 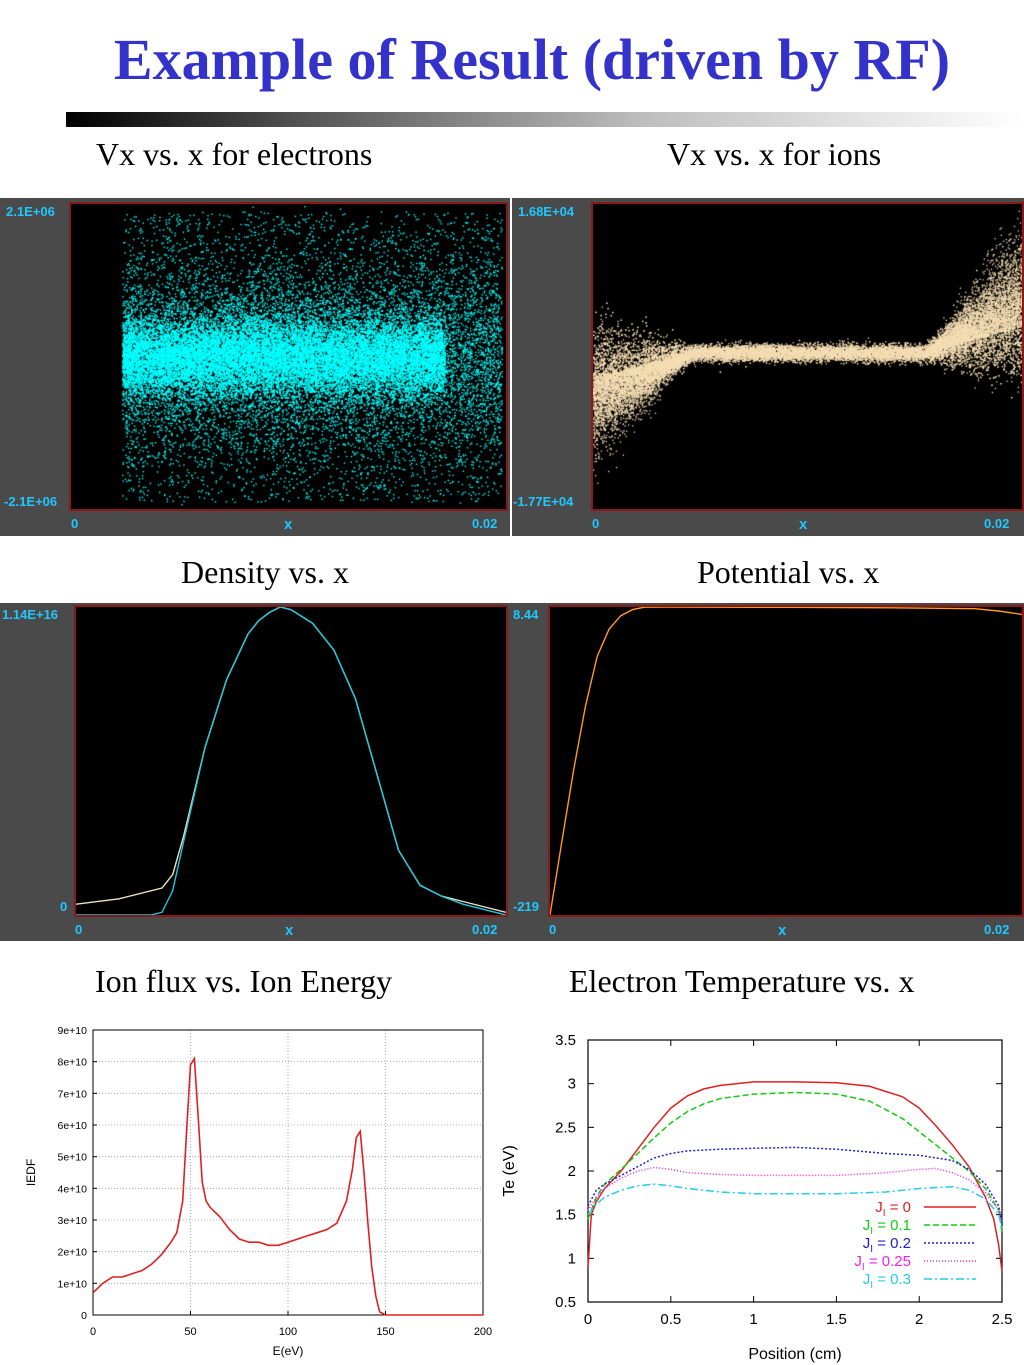 I want to click on caption-density: Density vs. x, so click(x=265, y=572).